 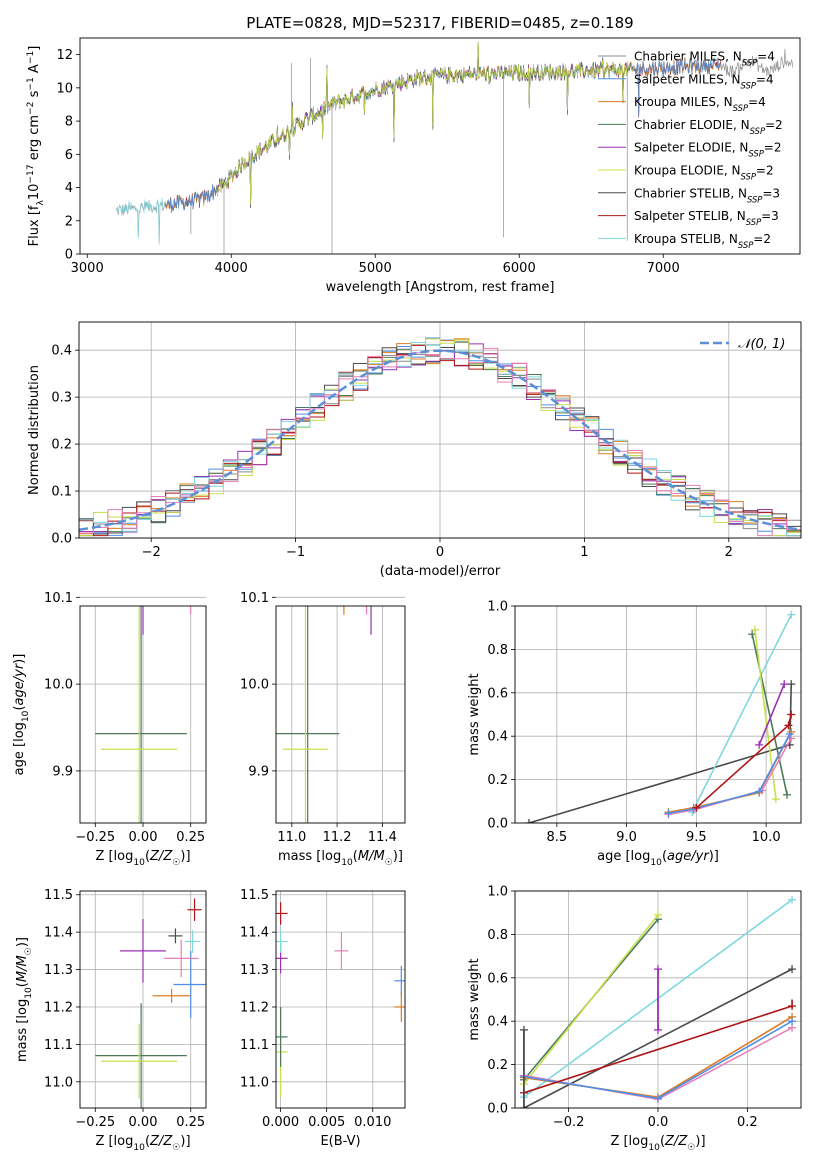 What do you see at coordinates (69, 122) in the screenshot?
I see `y-tick-label: 8` at bounding box center [69, 122].